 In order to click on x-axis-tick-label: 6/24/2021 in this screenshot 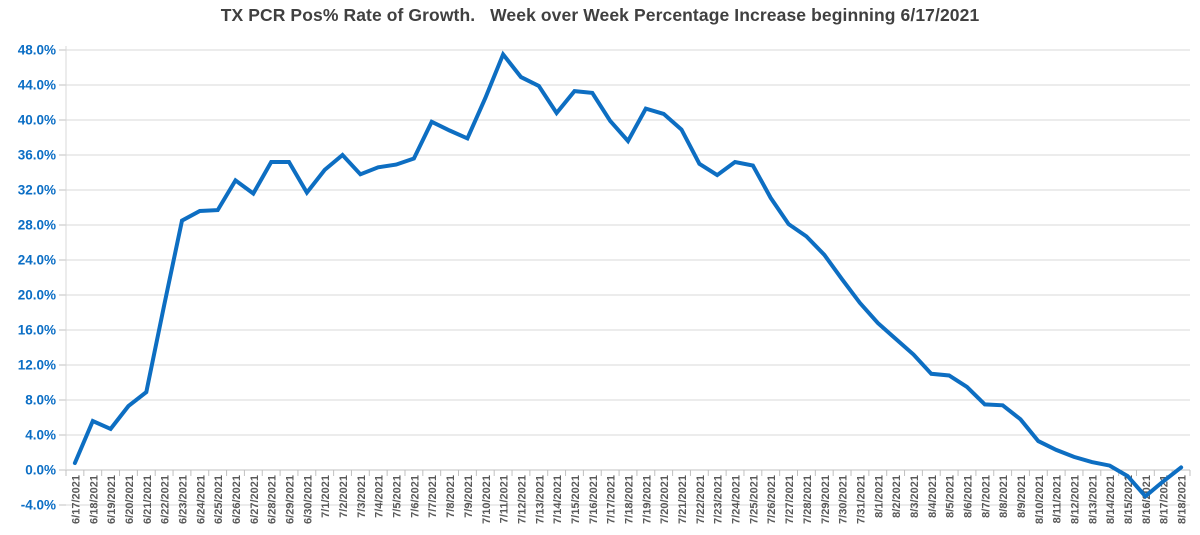, I will do `click(201, 499)`.